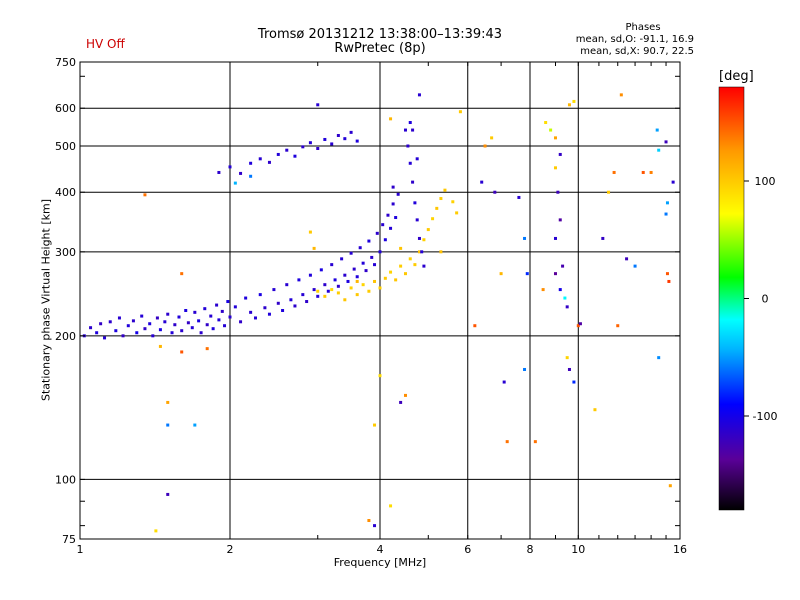 The width and height of the screenshot is (800, 600). Describe the element at coordinates (765, 181) in the screenshot. I see `colorbar-tick-label: 100` at that location.